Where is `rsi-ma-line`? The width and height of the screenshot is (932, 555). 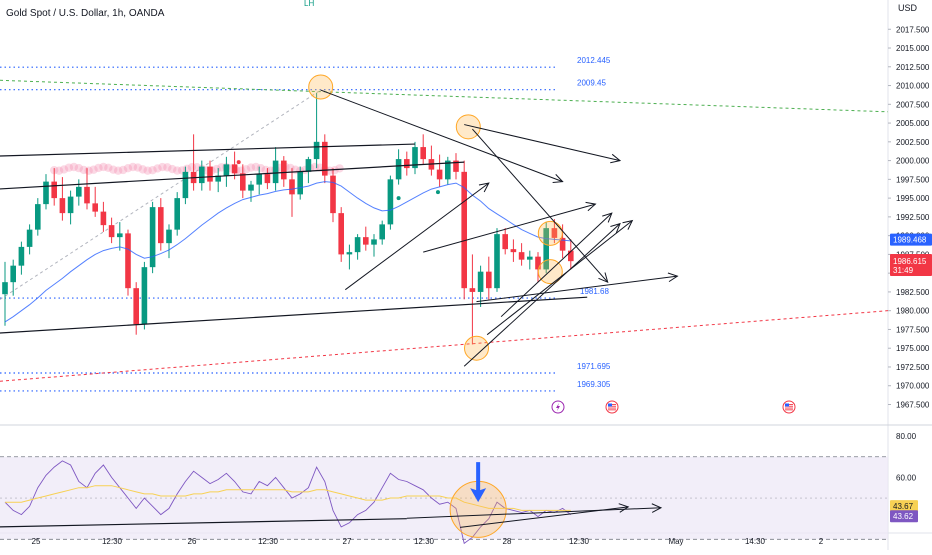
rsi-ma-line is located at coordinates (288, 498).